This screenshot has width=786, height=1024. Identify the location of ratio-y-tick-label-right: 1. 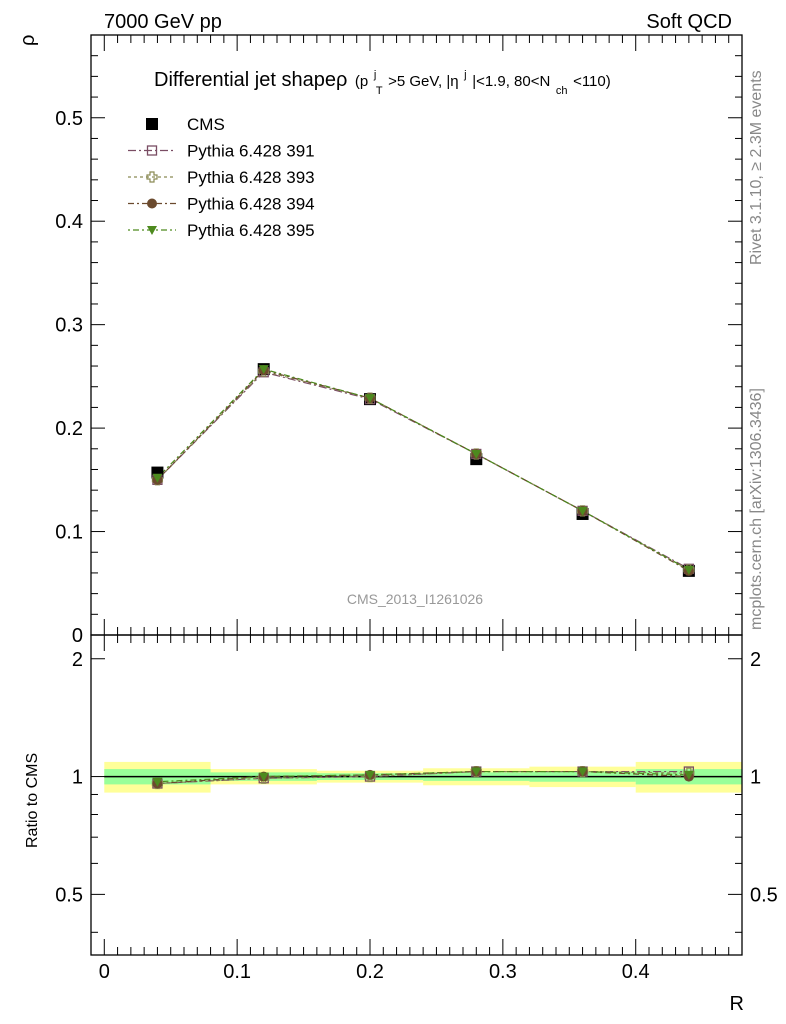
(755, 778).